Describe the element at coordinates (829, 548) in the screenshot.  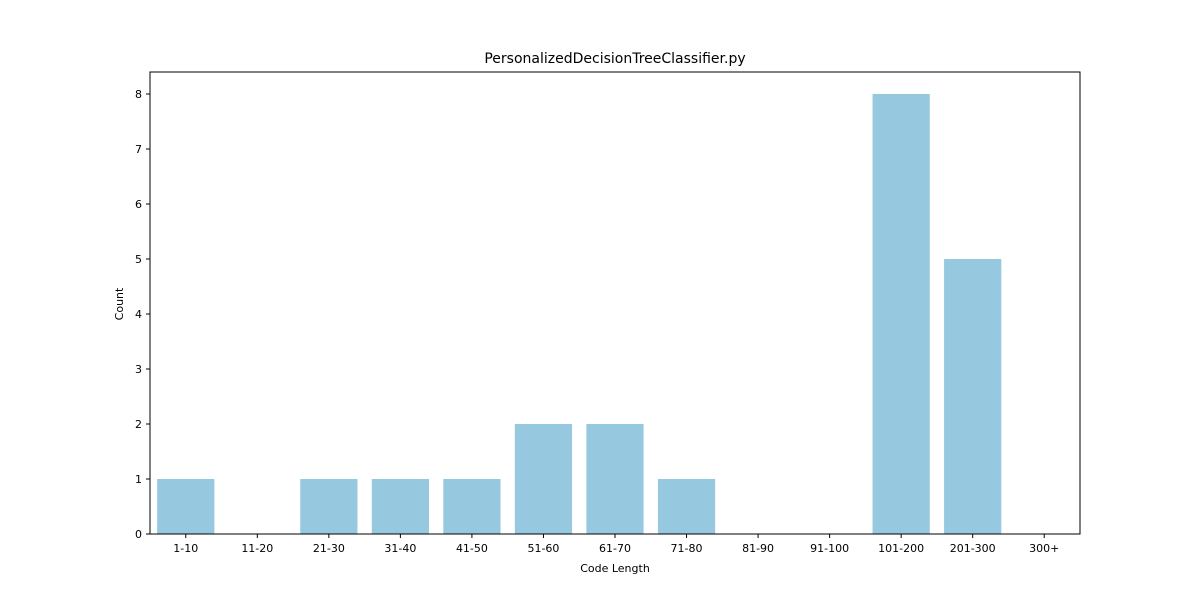
I see `x-tick-label: 91-100` at that location.